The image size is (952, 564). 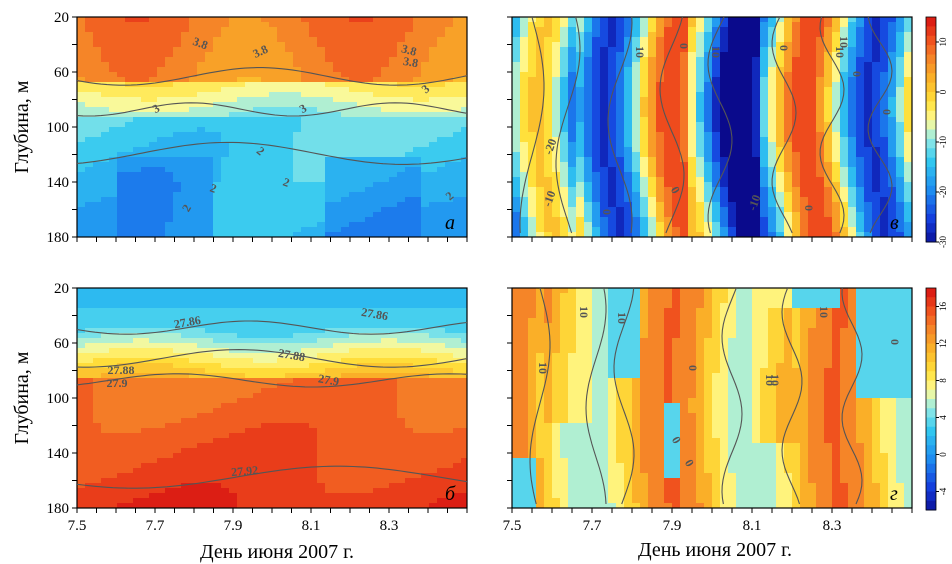 What do you see at coordinates (550, 147) in the screenshot?
I see `contour-label: -20` at bounding box center [550, 147].